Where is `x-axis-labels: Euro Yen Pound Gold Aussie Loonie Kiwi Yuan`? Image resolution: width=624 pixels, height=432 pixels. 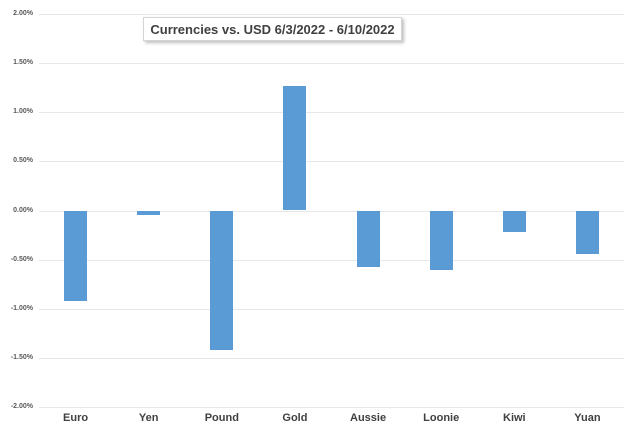 x-axis-labels: Euro Yen Pound Gold Aussie Loonie Kiwi Yuan is located at coordinates (331, 420).